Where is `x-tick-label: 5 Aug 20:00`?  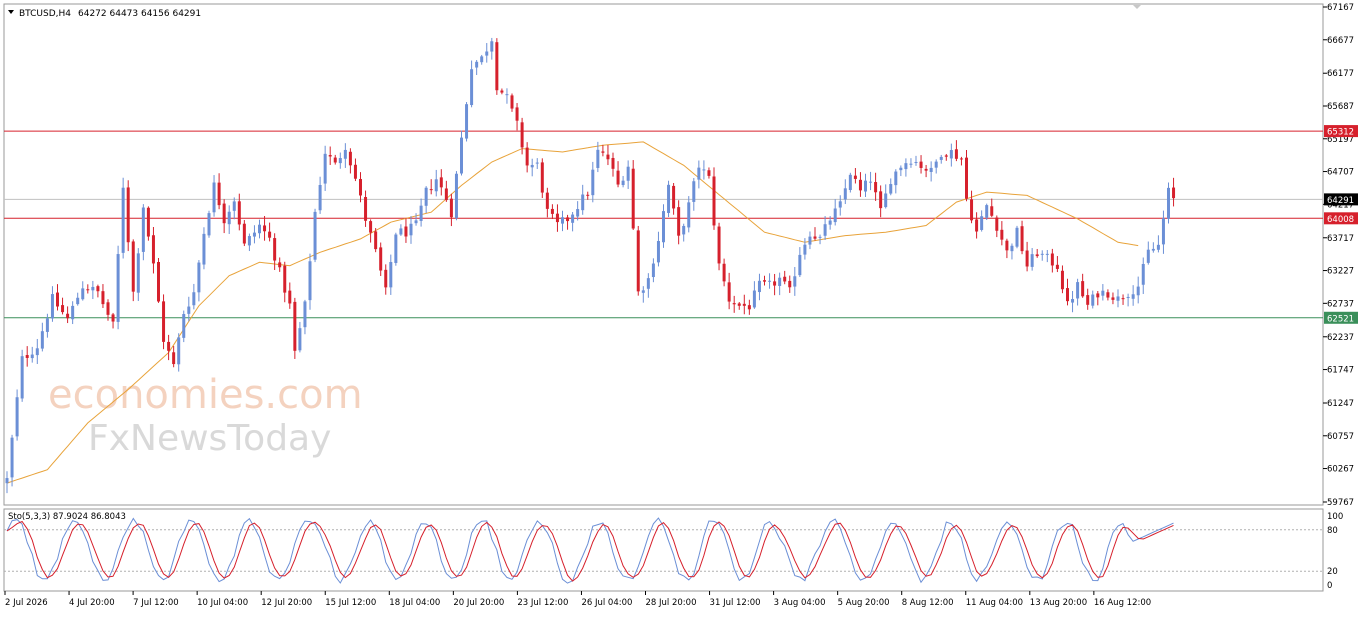
x-tick-label: 5 Aug 20:00 is located at coordinates (864, 603).